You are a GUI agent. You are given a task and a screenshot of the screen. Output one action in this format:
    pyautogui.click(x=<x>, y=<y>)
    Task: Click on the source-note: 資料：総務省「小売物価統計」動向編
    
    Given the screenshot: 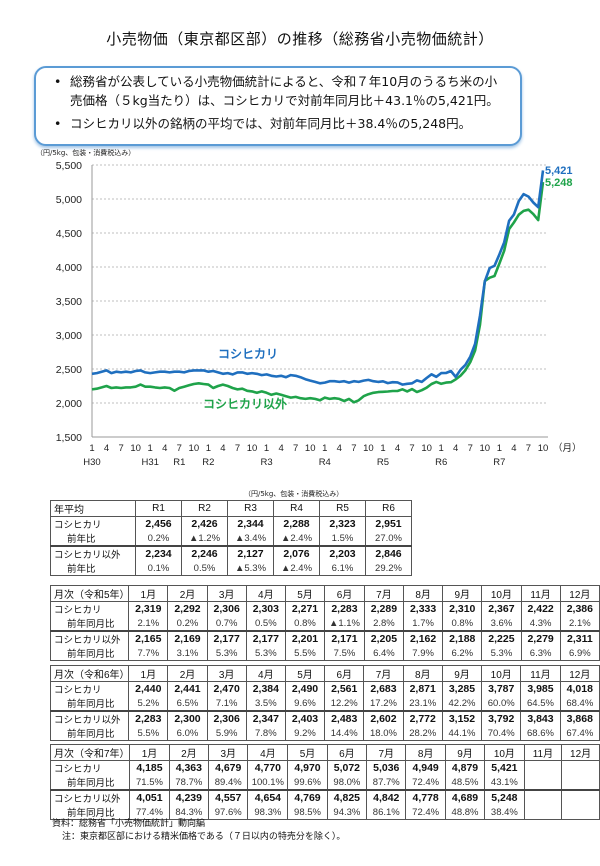 What is the action you would take?
    pyautogui.click(x=129, y=824)
    